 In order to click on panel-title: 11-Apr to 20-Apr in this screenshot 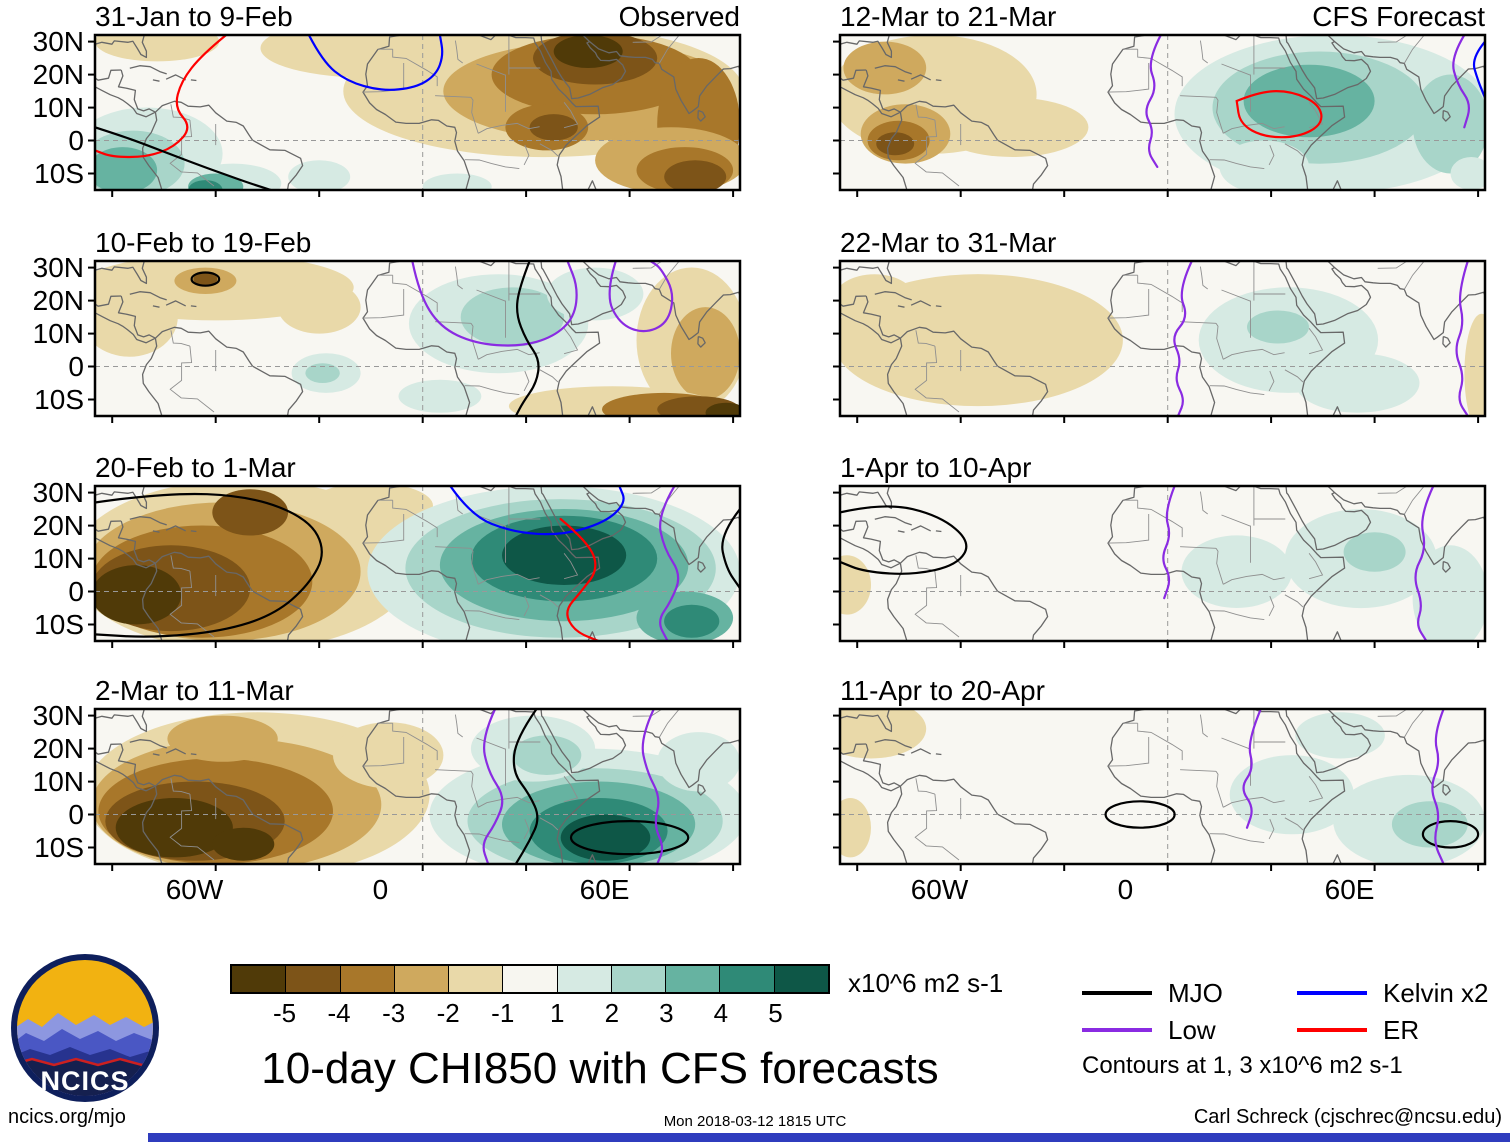, I will do `click(942, 690)`.